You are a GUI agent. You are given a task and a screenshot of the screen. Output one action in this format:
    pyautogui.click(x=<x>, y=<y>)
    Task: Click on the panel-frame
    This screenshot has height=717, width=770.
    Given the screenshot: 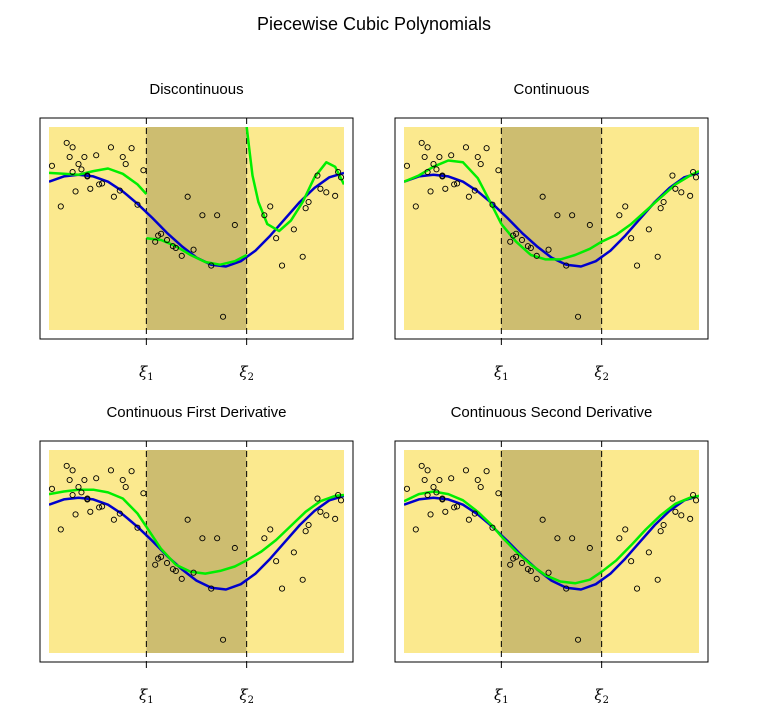 What is the action you would take?
    pyautogui.click(x=551, y=551)
    